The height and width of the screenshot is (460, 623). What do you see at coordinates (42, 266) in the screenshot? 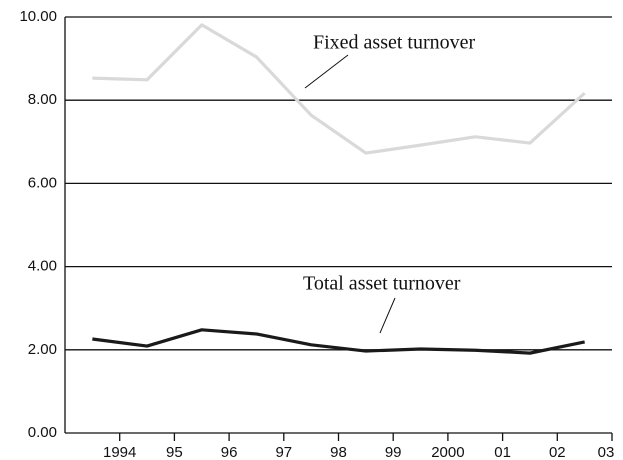
I see `y-tick-label: 4.00` at bounding box center [42, 266].